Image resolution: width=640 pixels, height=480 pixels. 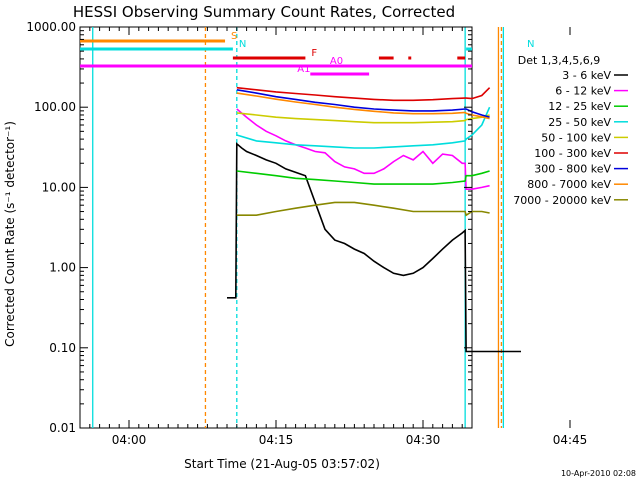 What do you see at coordinates (576, 137) in the screenshot?
I see `legend-entry-4: 50 - 100 keV` at bounding box center [576, 137].